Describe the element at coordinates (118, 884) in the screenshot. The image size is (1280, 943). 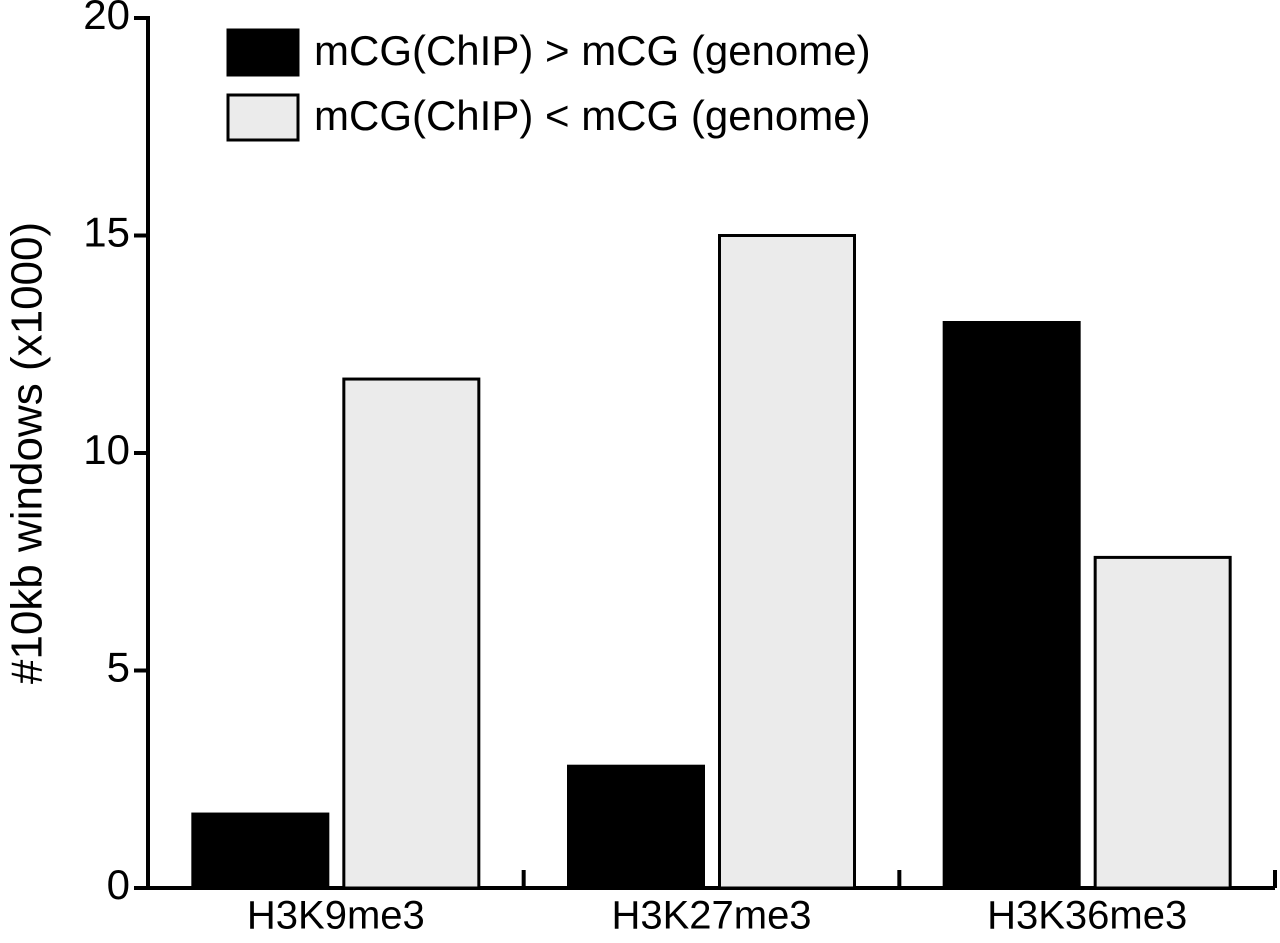
I see `y-tick-label: 0` at that location.